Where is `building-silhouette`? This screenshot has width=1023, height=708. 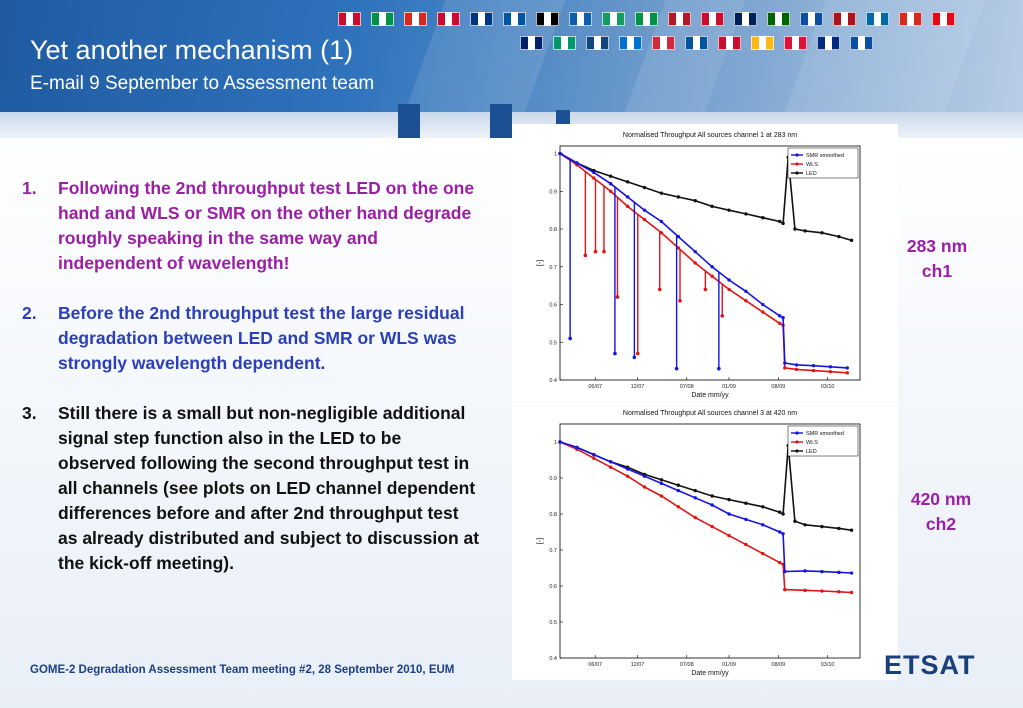
building-silhouette is located at coordinates (501, 121).